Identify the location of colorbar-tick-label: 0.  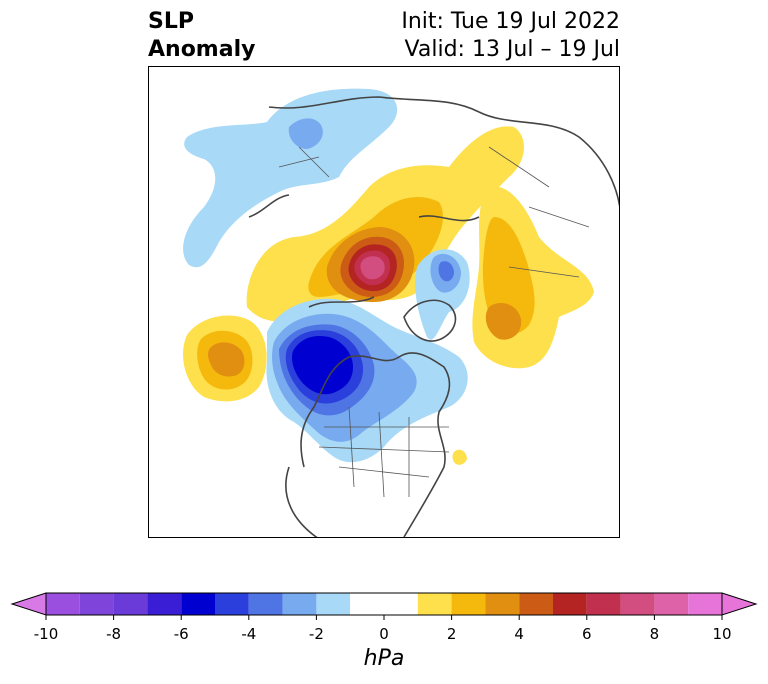
(384, 634).